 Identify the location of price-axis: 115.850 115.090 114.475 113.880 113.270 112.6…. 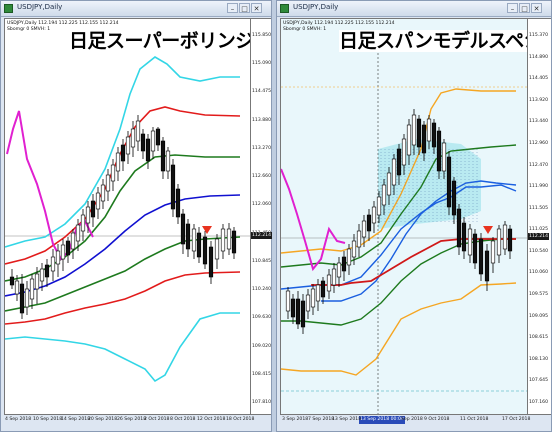
(261, 216).